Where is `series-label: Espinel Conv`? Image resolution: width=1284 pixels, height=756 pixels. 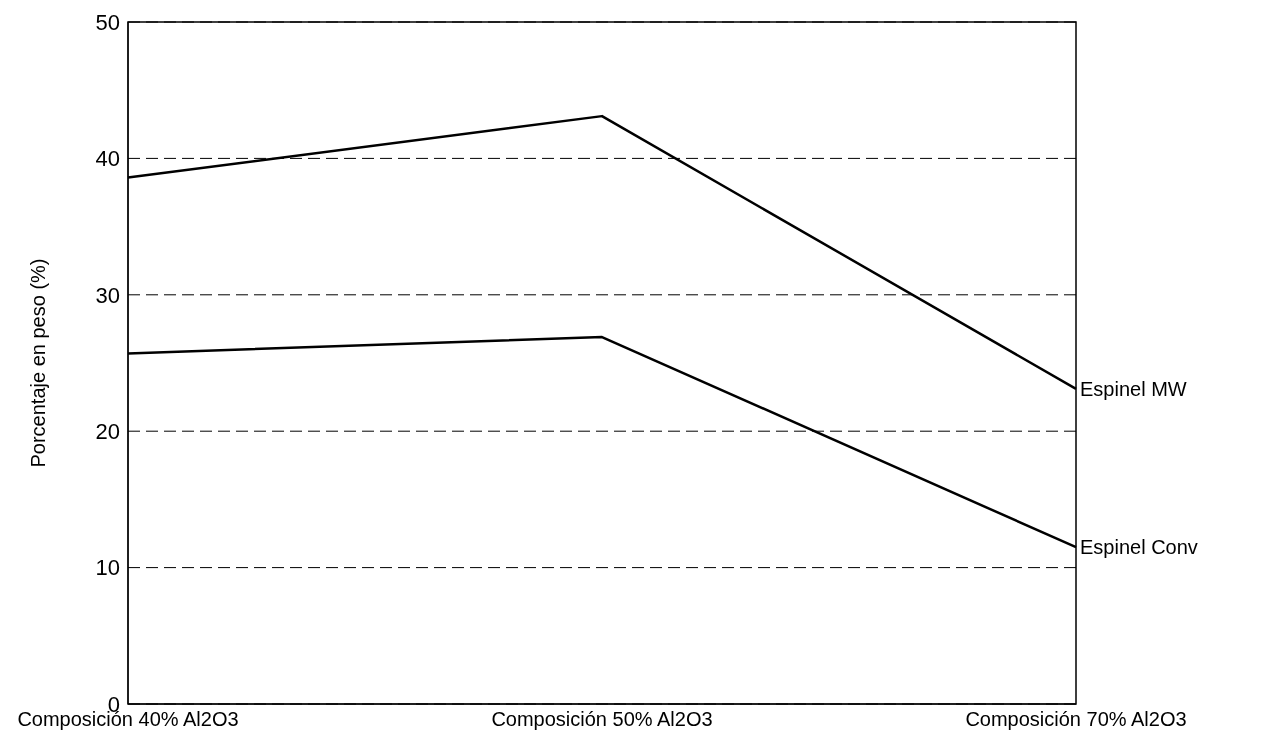
series-label: Espinel Conv is located at coordinates (1139, 547).